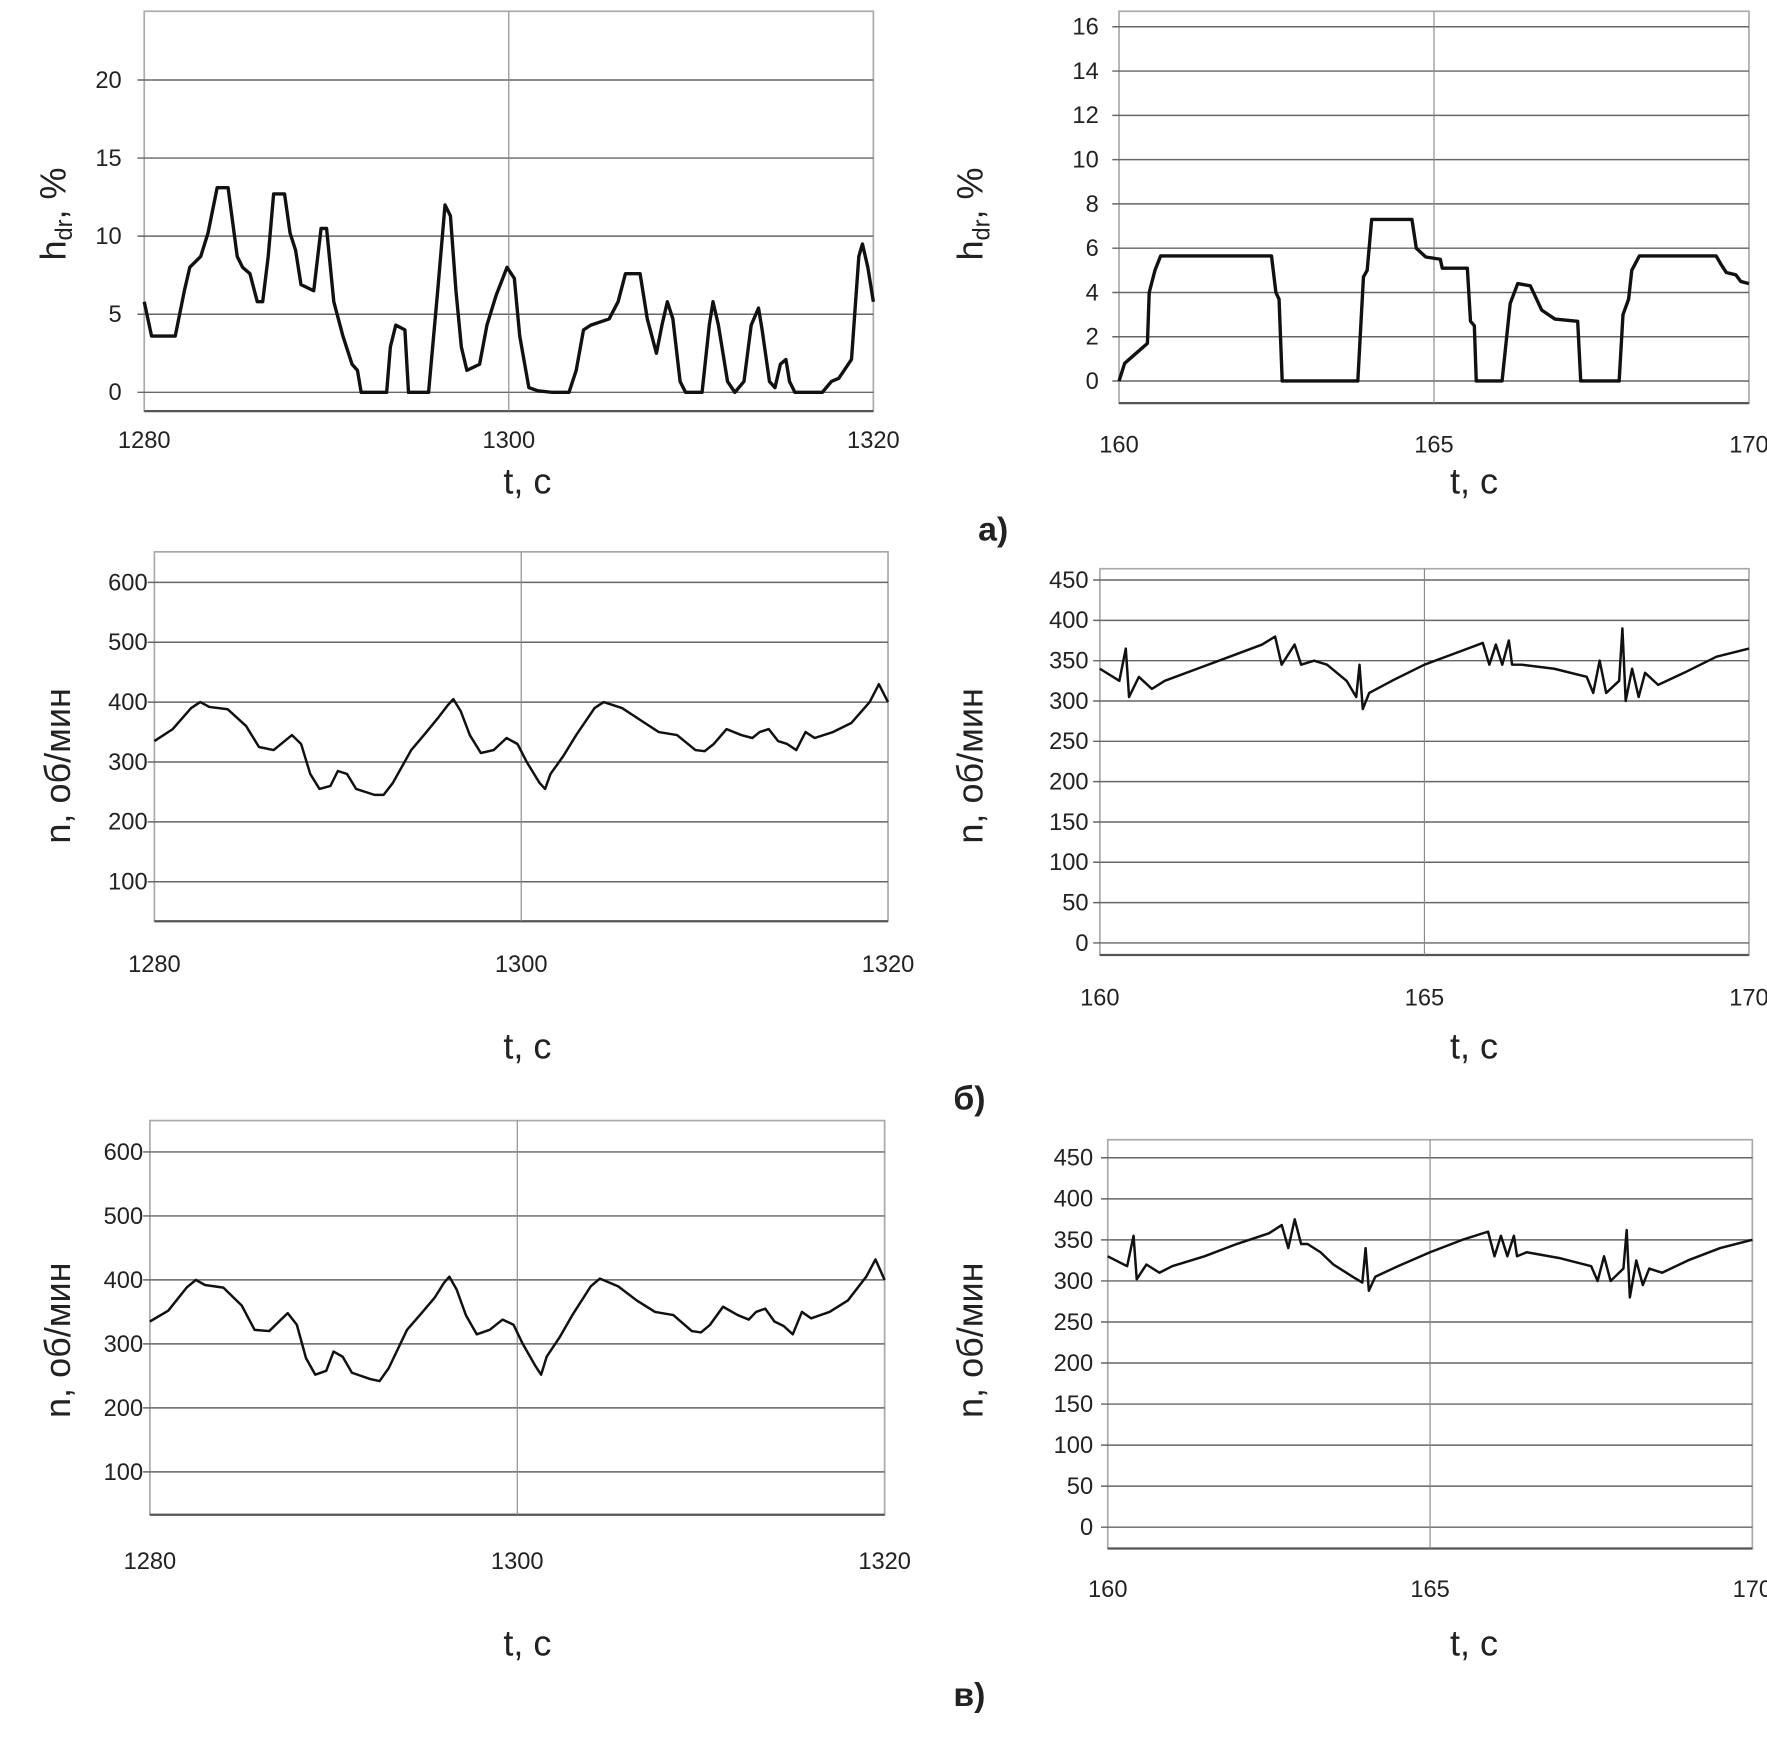 The height and width of the screenshot is (1740, 1767). What do you see at coordinates (969, 1098) in the screenshot?
I see `panel-label-b: б)` at bounding box center [969, 1098].